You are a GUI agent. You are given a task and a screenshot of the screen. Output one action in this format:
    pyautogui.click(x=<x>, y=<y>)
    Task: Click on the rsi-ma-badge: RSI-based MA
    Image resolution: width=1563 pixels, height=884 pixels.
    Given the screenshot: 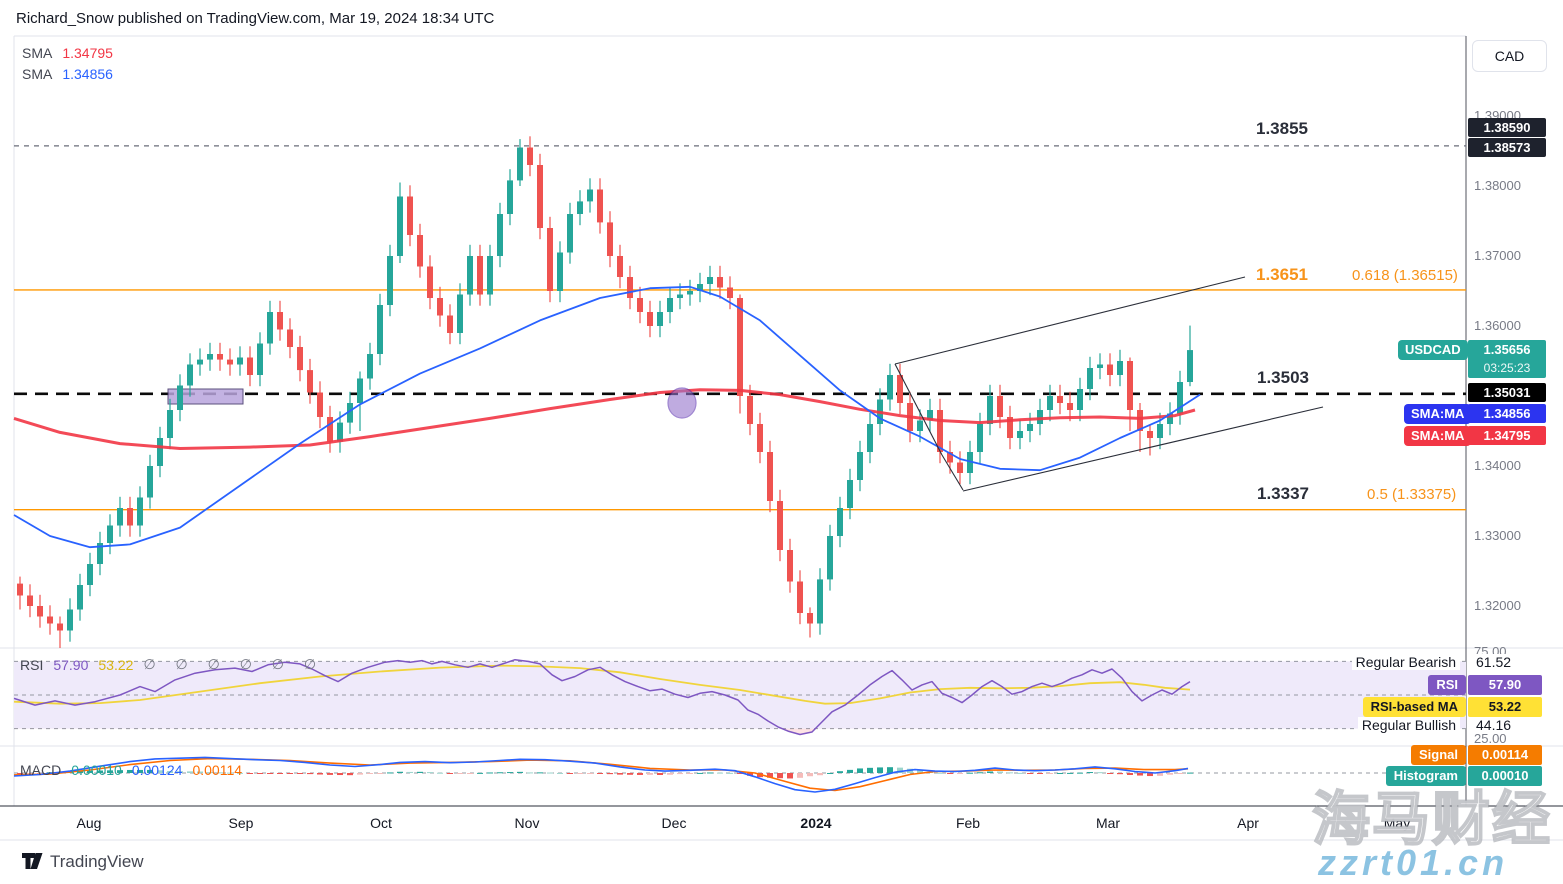 What is the action you would take?
    pyautogui.click(x=1414, y=707)
    